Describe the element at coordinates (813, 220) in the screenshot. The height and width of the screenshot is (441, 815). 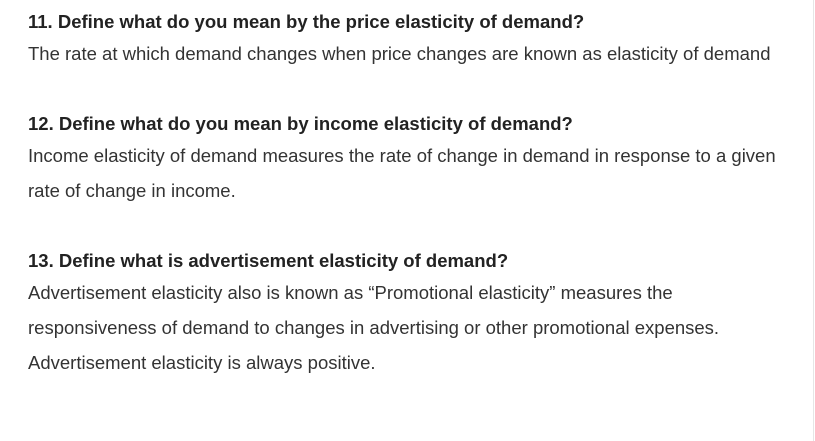
I see `page-divider` at that location.